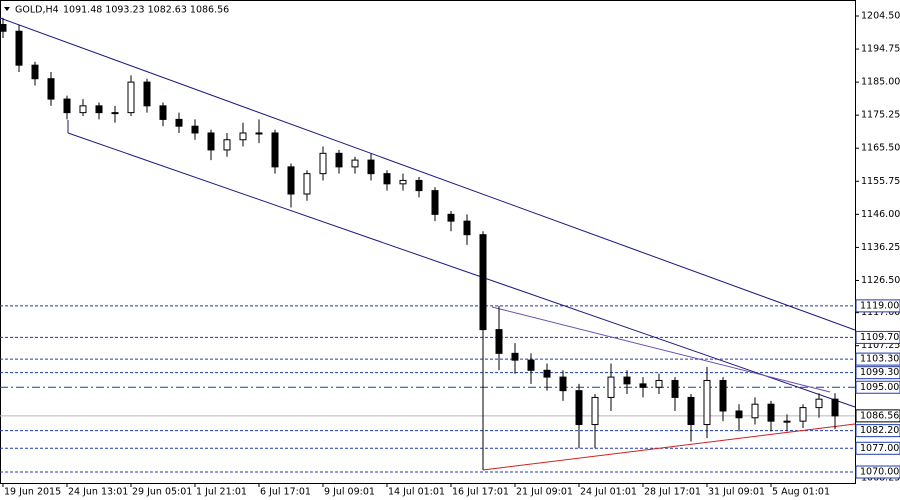 Image resolution: width=900 pixels, height=500 pixels. Describe the element at coordinates (880, 345) in the screenshot. I see `y-tick-label: 1107.25` at that location.